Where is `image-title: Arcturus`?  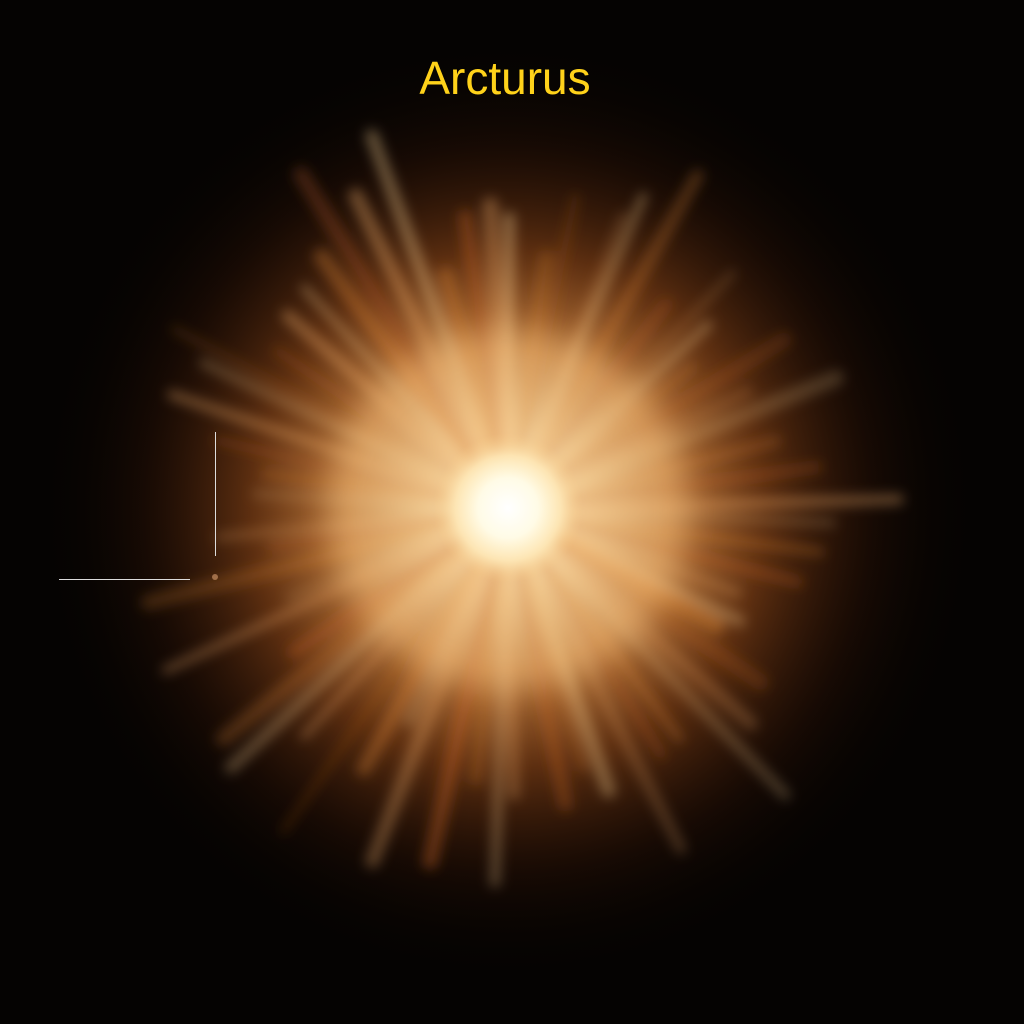 image-title: Arcturus is located at coordinates (505, 78).